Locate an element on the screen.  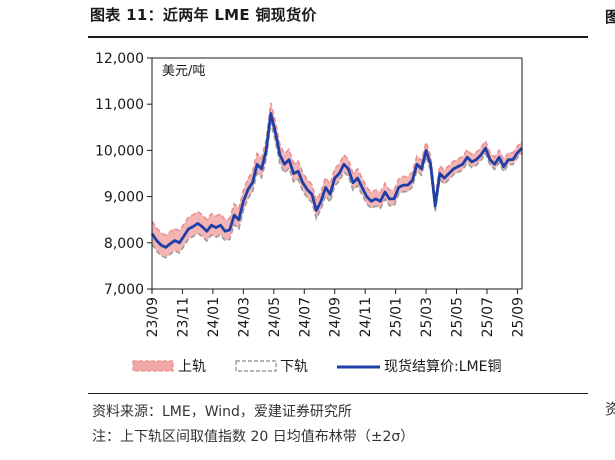
legend-price-label: 现货结算价:LME铜 is located at coordinates (442, 366).